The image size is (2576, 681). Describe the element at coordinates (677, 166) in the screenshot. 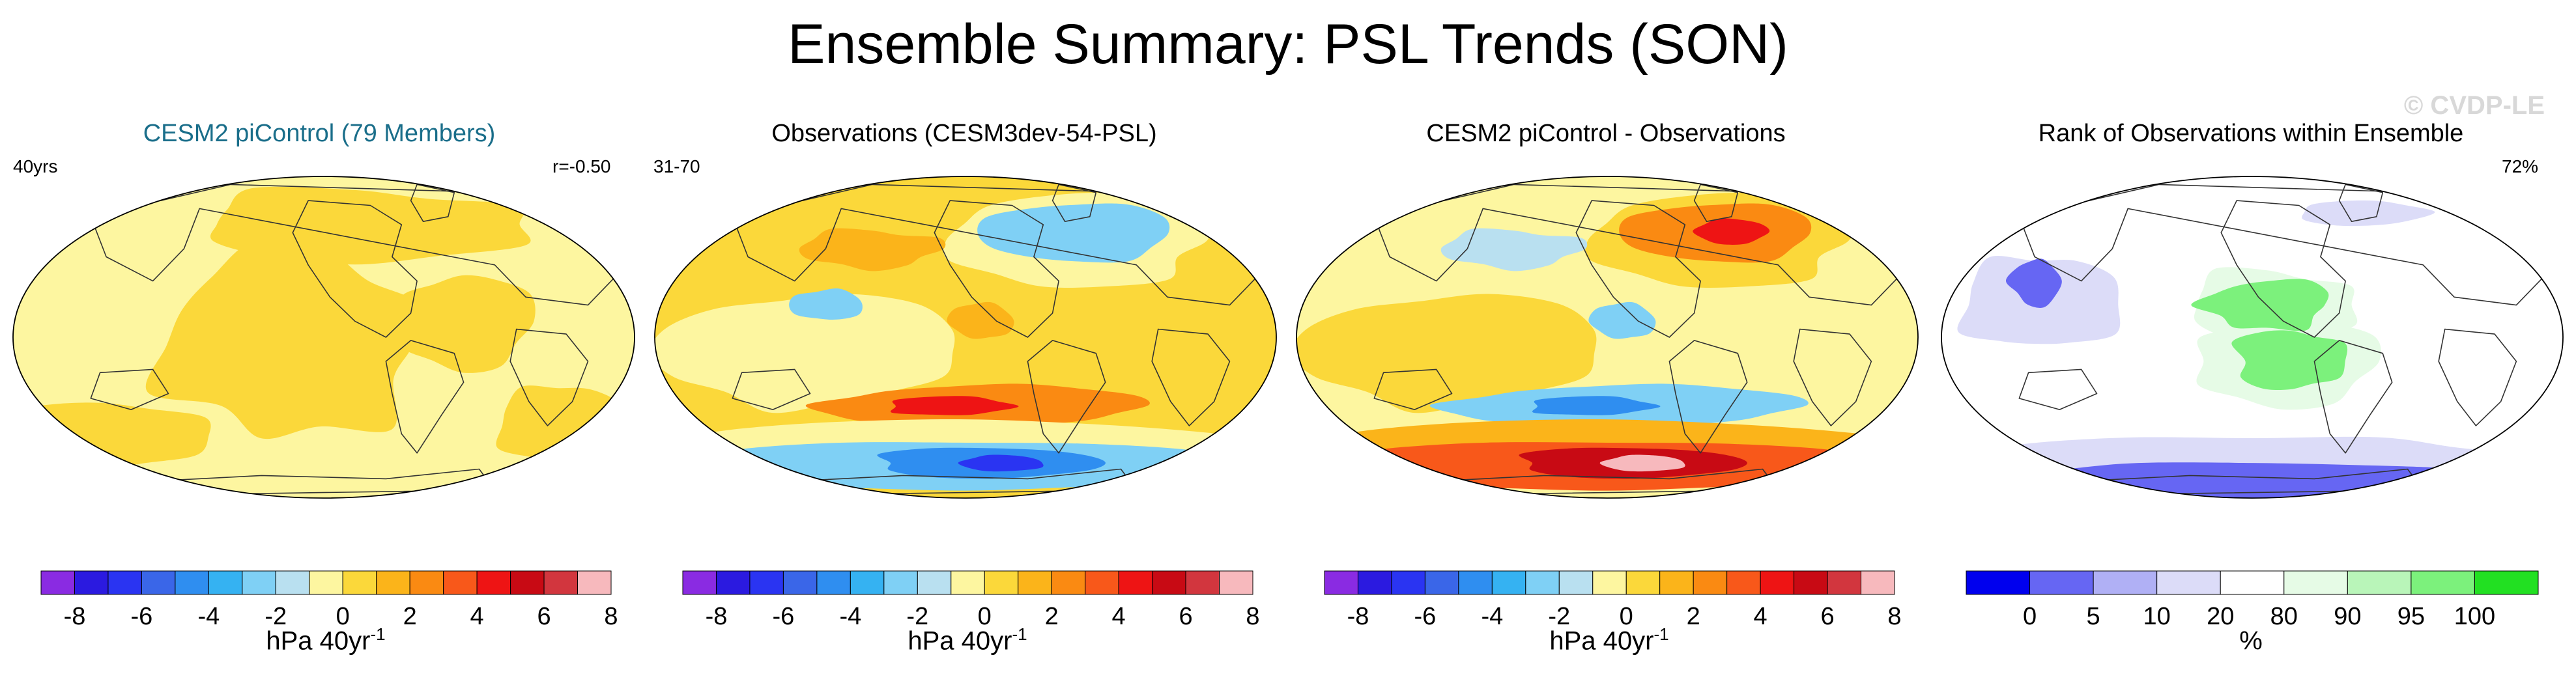

I see `panel-2-left-label: 31-70` at that location.